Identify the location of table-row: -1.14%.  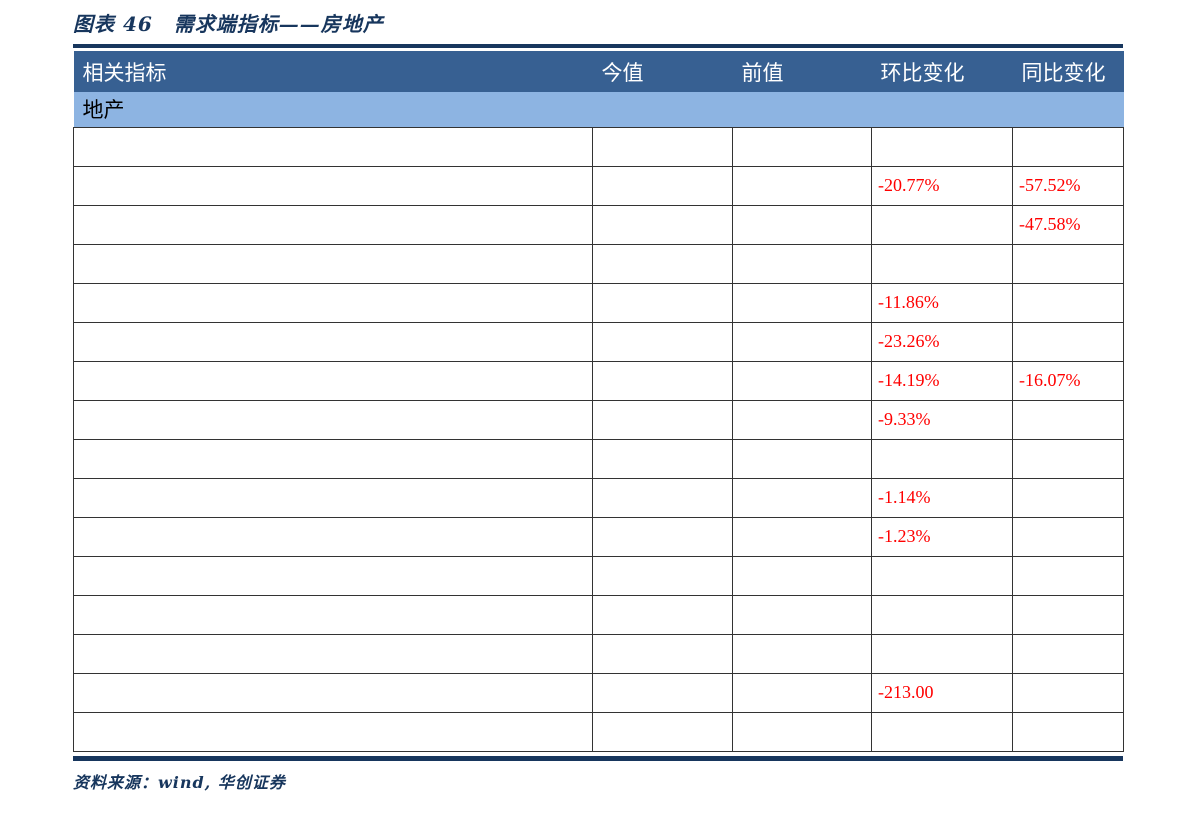
(598, 497).